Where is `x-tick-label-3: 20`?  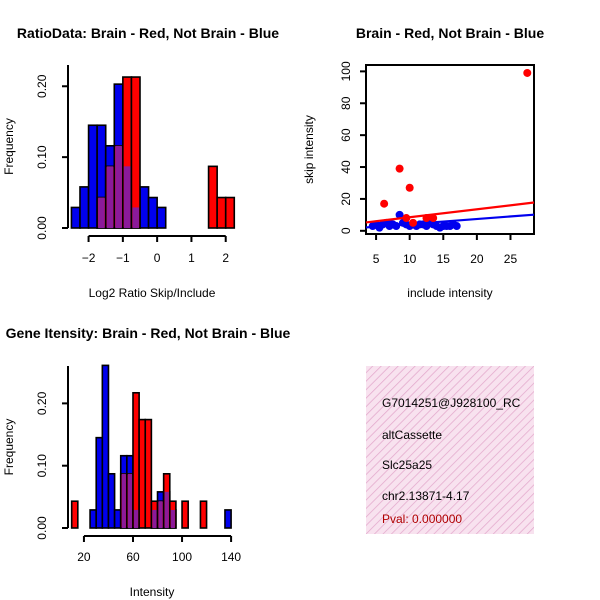 x-tick-label-3: 20 is located at coordinates (477, 259).